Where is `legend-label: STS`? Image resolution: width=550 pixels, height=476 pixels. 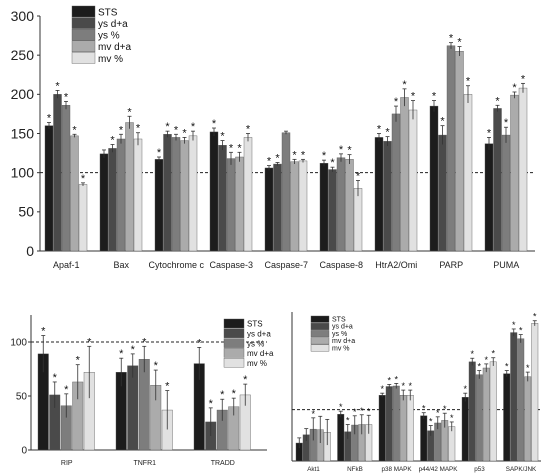
legend-label: STS is located at coordinates (339, 320).